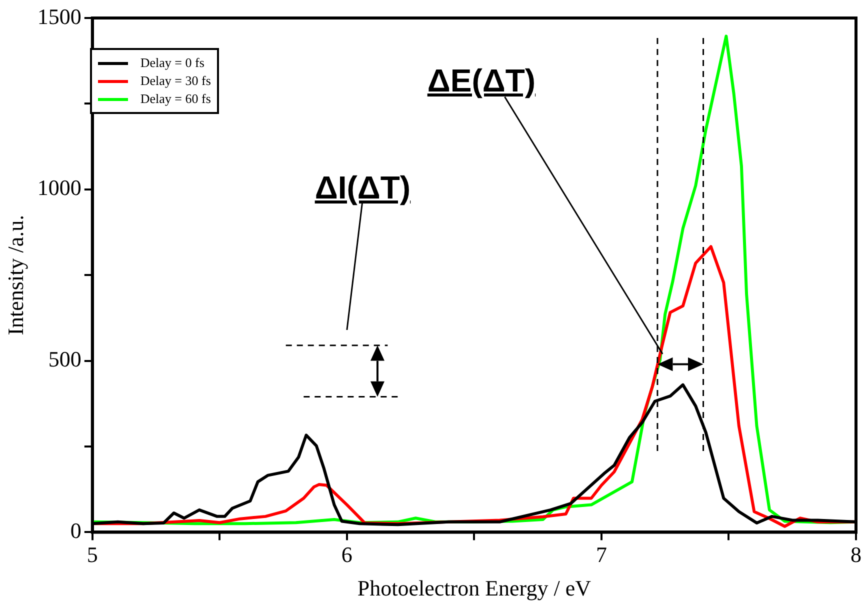  I want to click on x-tick-label: 7, so click(601, 555).